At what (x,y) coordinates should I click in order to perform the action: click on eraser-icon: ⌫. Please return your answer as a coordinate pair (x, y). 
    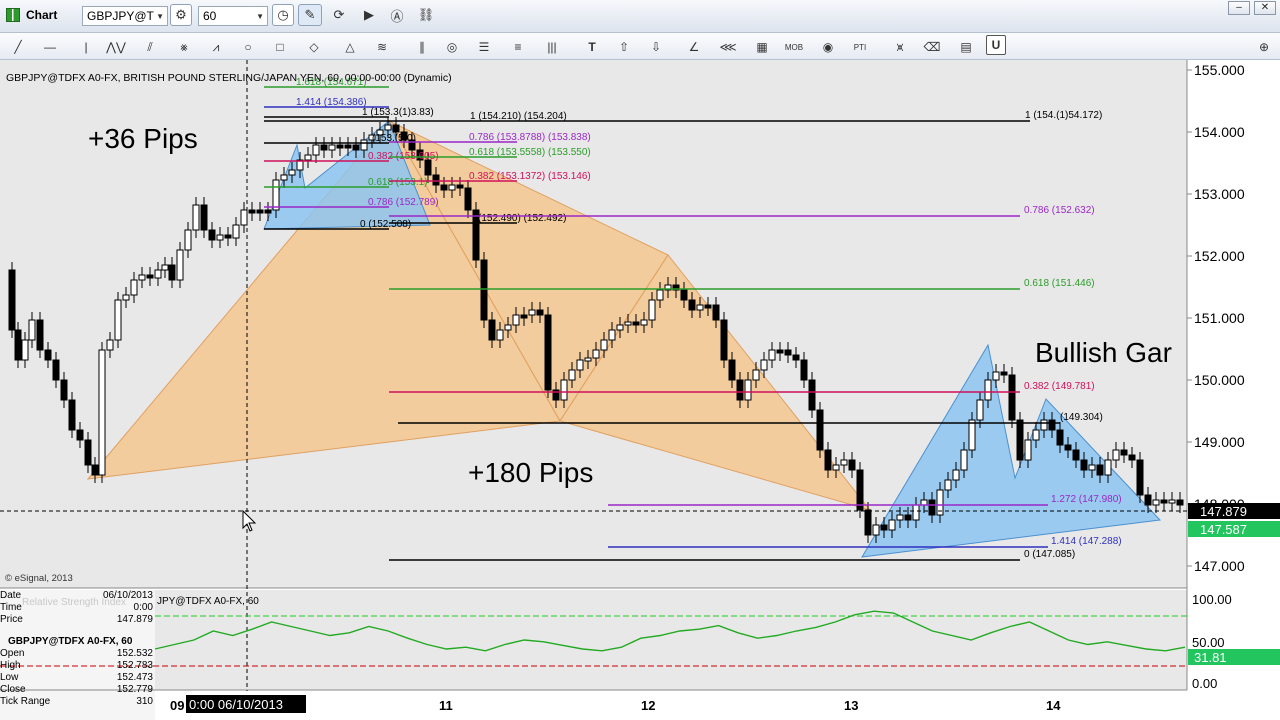
    Looking at the image, I should click on (932, 47).